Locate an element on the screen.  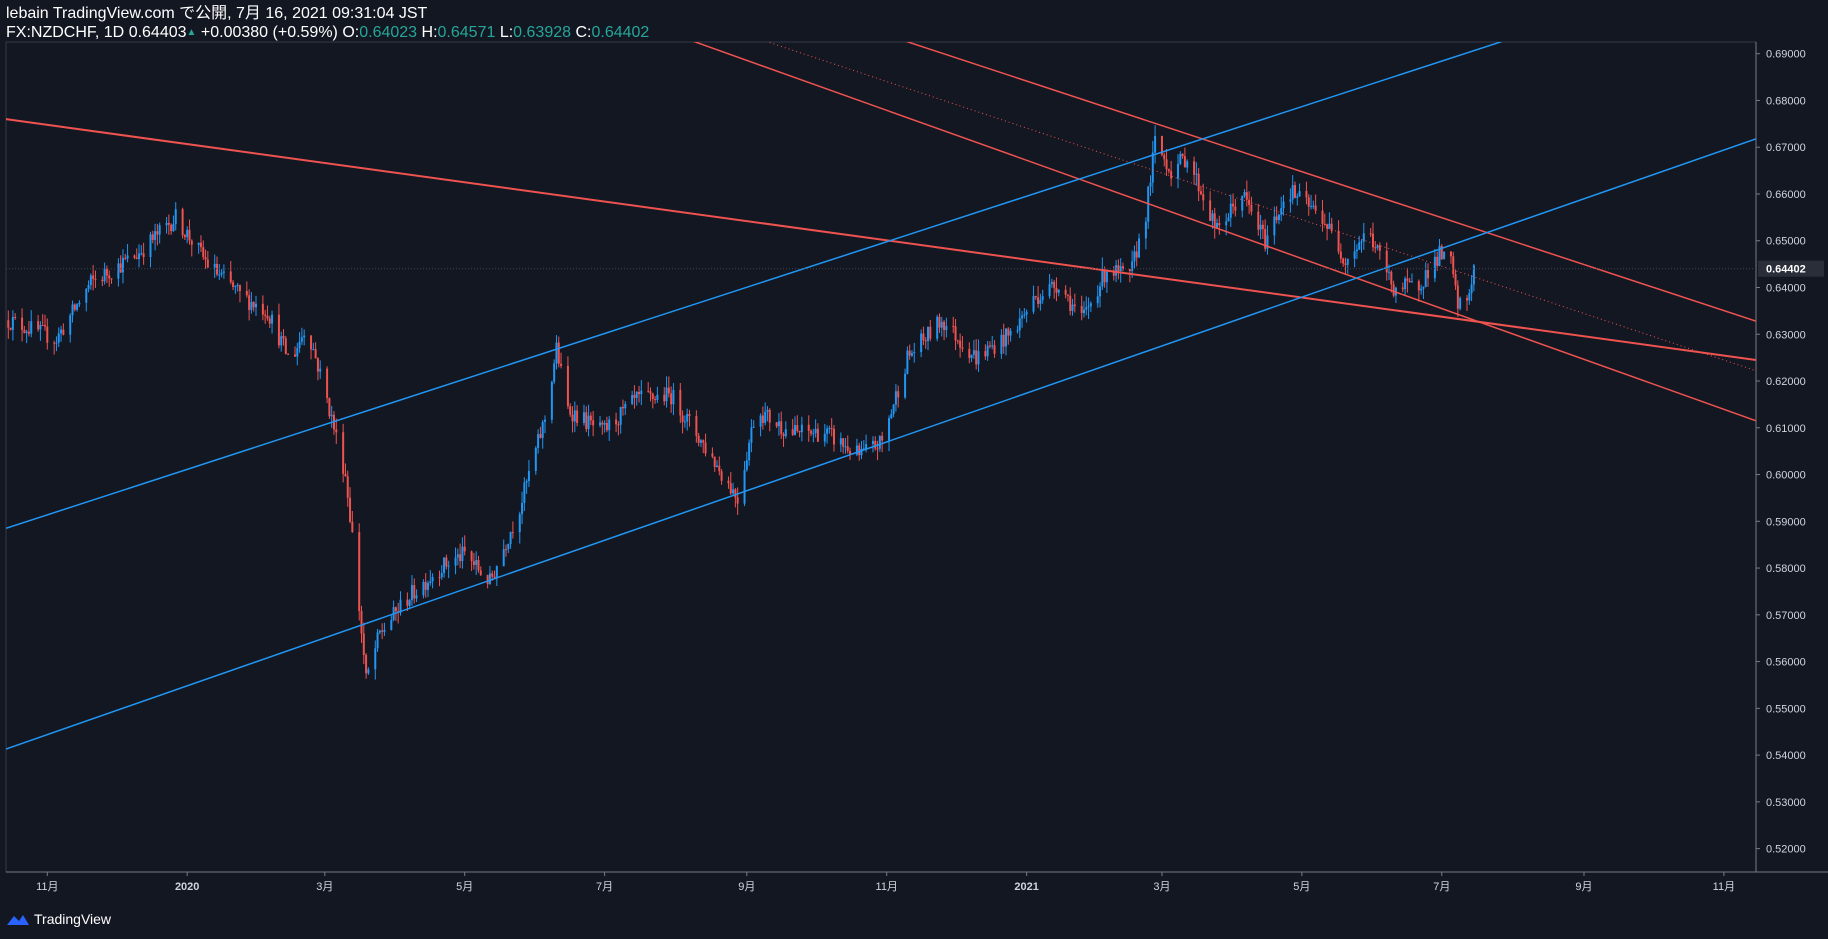
tradingview-logo-icon is located at coordinates (18, 920).